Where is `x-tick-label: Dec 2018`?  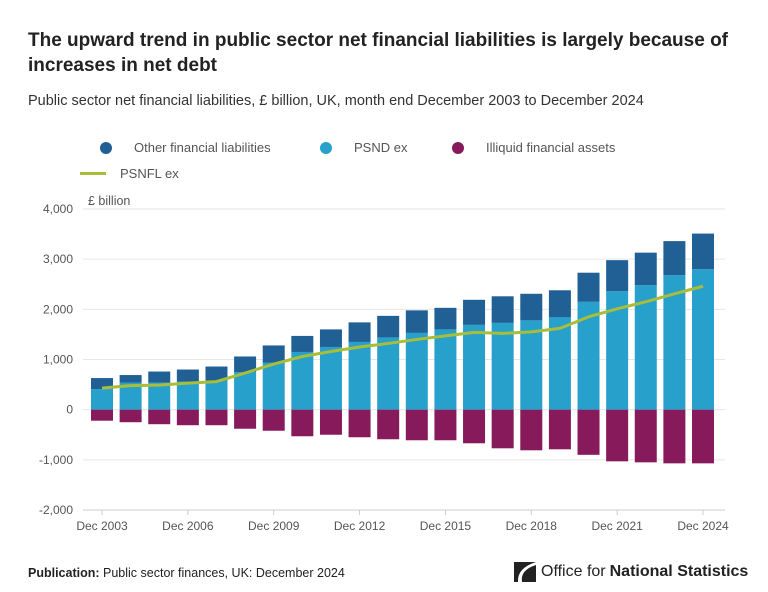
x-tick-label: Dec 2018 is located at coordinates (532, 526).